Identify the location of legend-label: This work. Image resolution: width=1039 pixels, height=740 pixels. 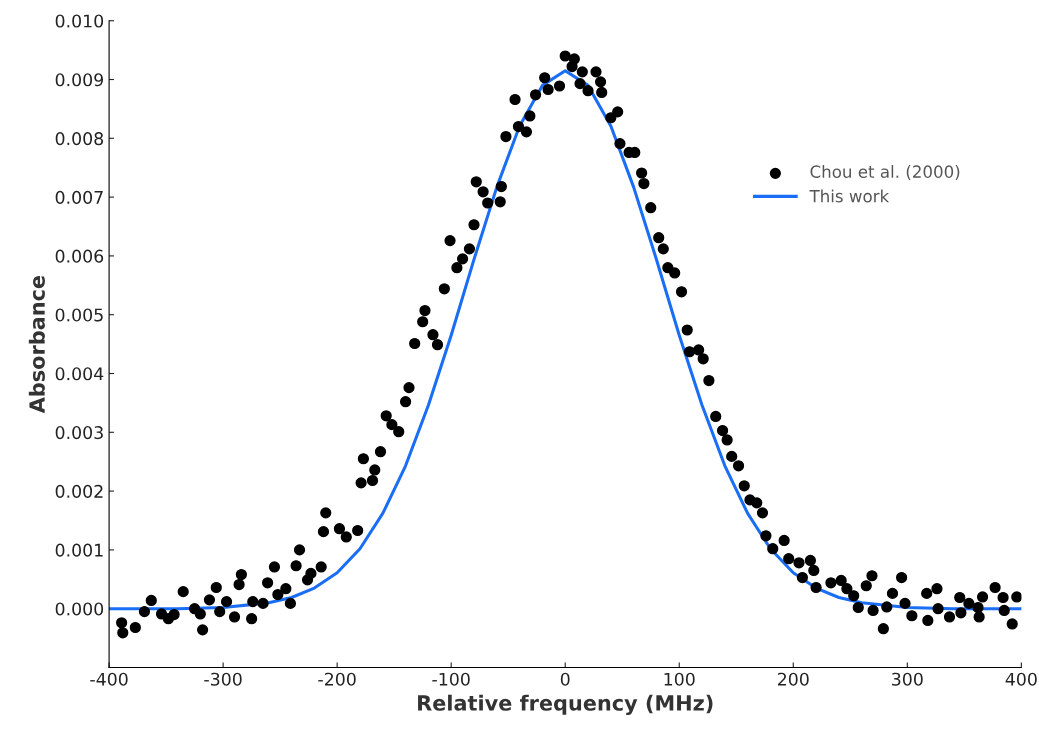
(849, 196).